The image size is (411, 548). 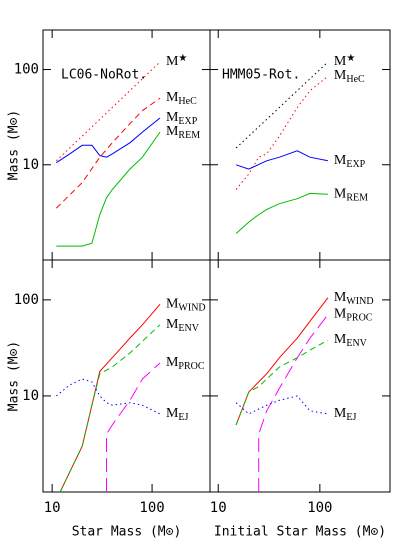 I want to click on annotation: HMM05-Rot., so click(x=261, y=75).